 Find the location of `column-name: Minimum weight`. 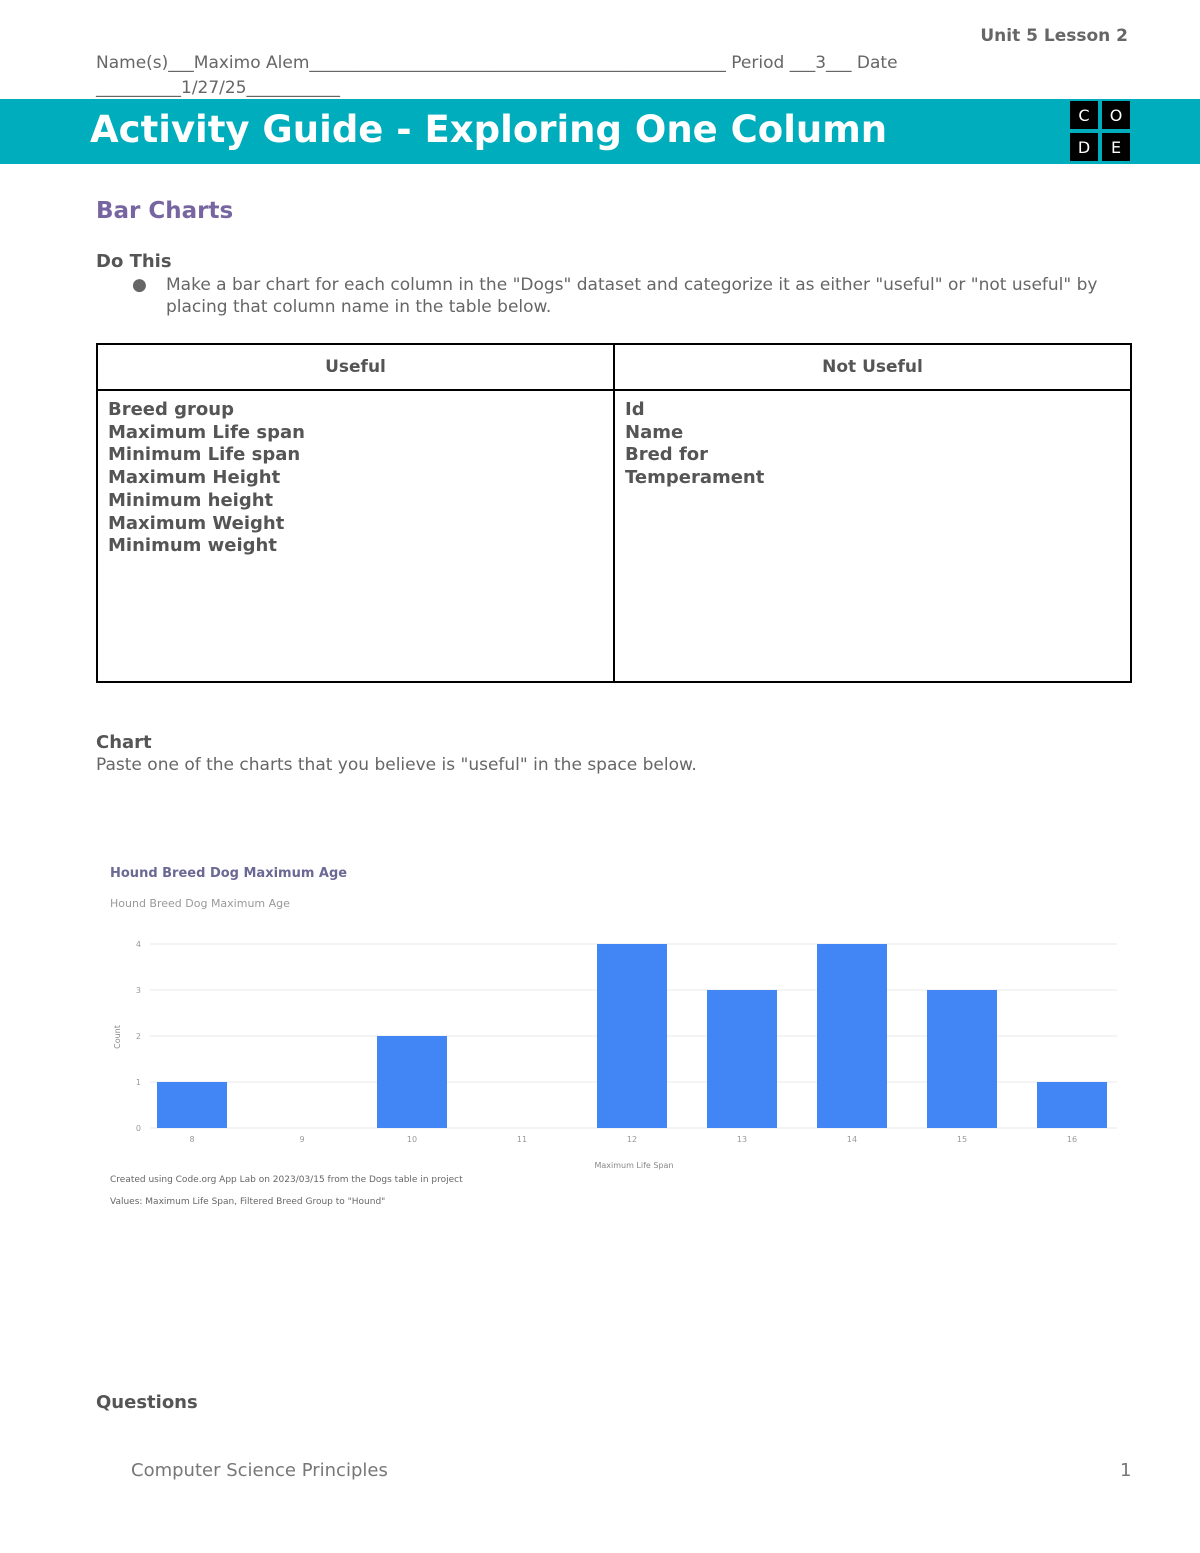

column-name: Minimum weight is located at coordinates (192, 546).